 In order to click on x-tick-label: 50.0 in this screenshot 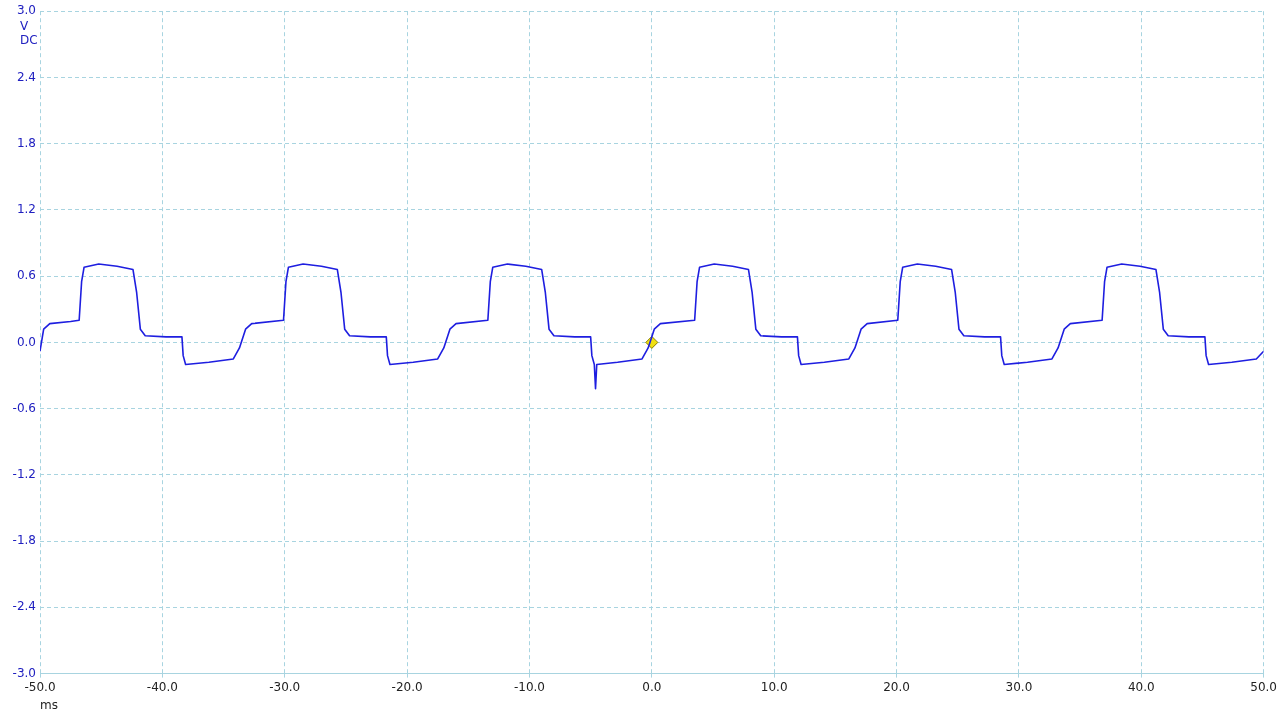, I will do `click(1263, 686)`.